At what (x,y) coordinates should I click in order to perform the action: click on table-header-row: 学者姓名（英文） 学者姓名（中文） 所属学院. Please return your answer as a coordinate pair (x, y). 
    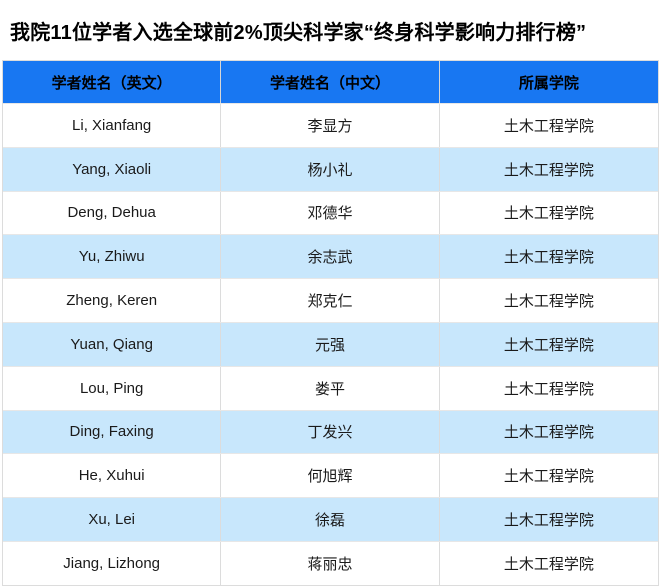
    Looking at the image, I should click on (330, 82).